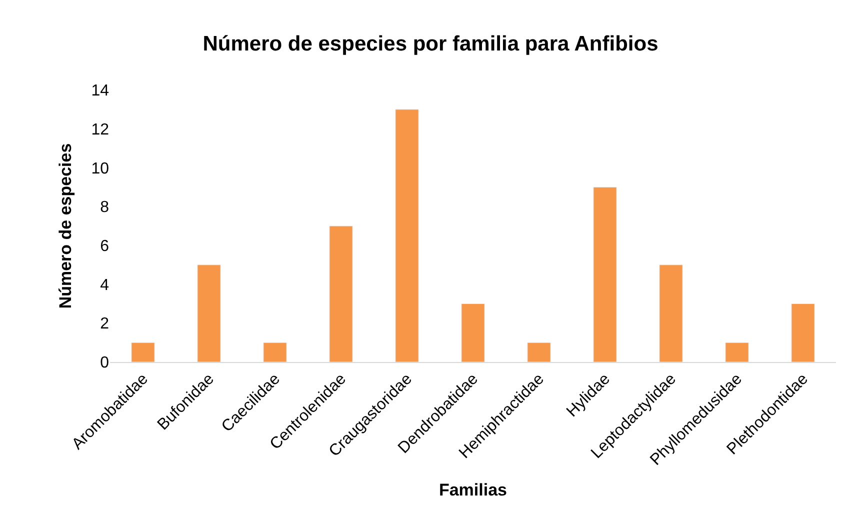 The width and height of the screenshot is (861, 508). I want to click on y-tick-label: 10, so click(100, 169).